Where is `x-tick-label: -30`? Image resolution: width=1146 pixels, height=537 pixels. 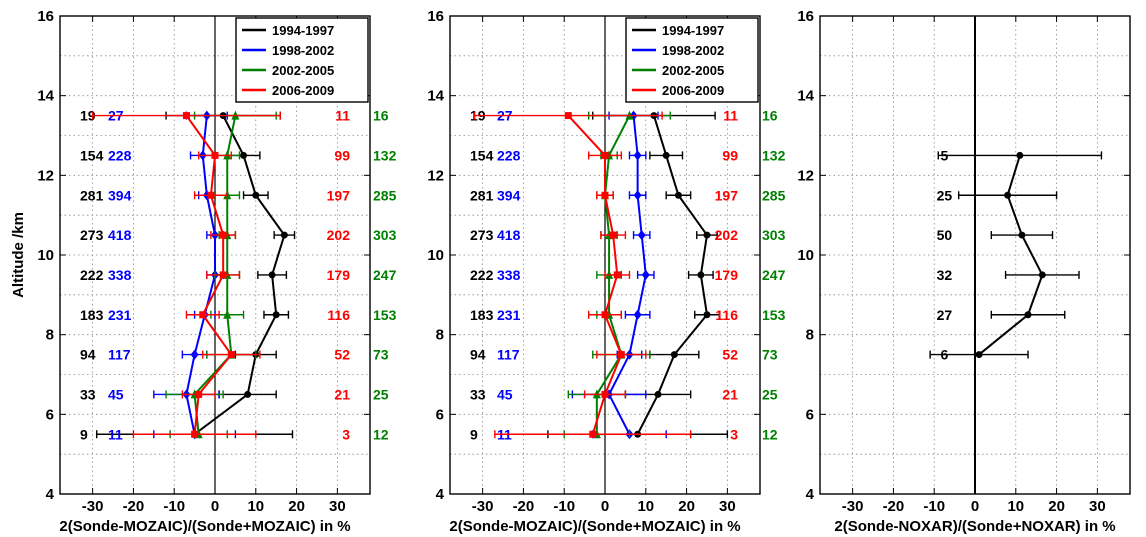
x-tick-label: -30 is located at coordinates (853, 506).